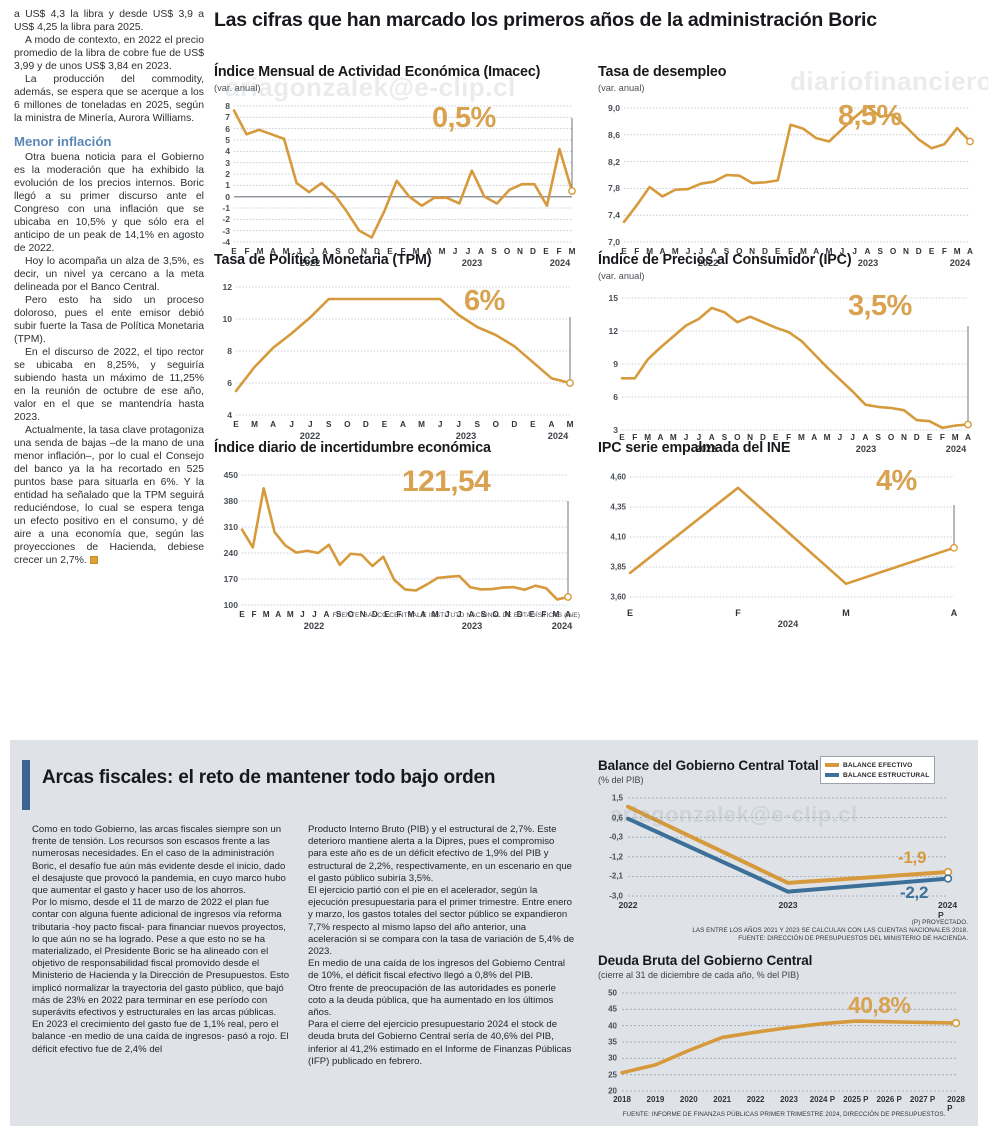  Describe the element at coordinates (93, 560) in the screenshot. I see `end-of-article-mark` at that location.